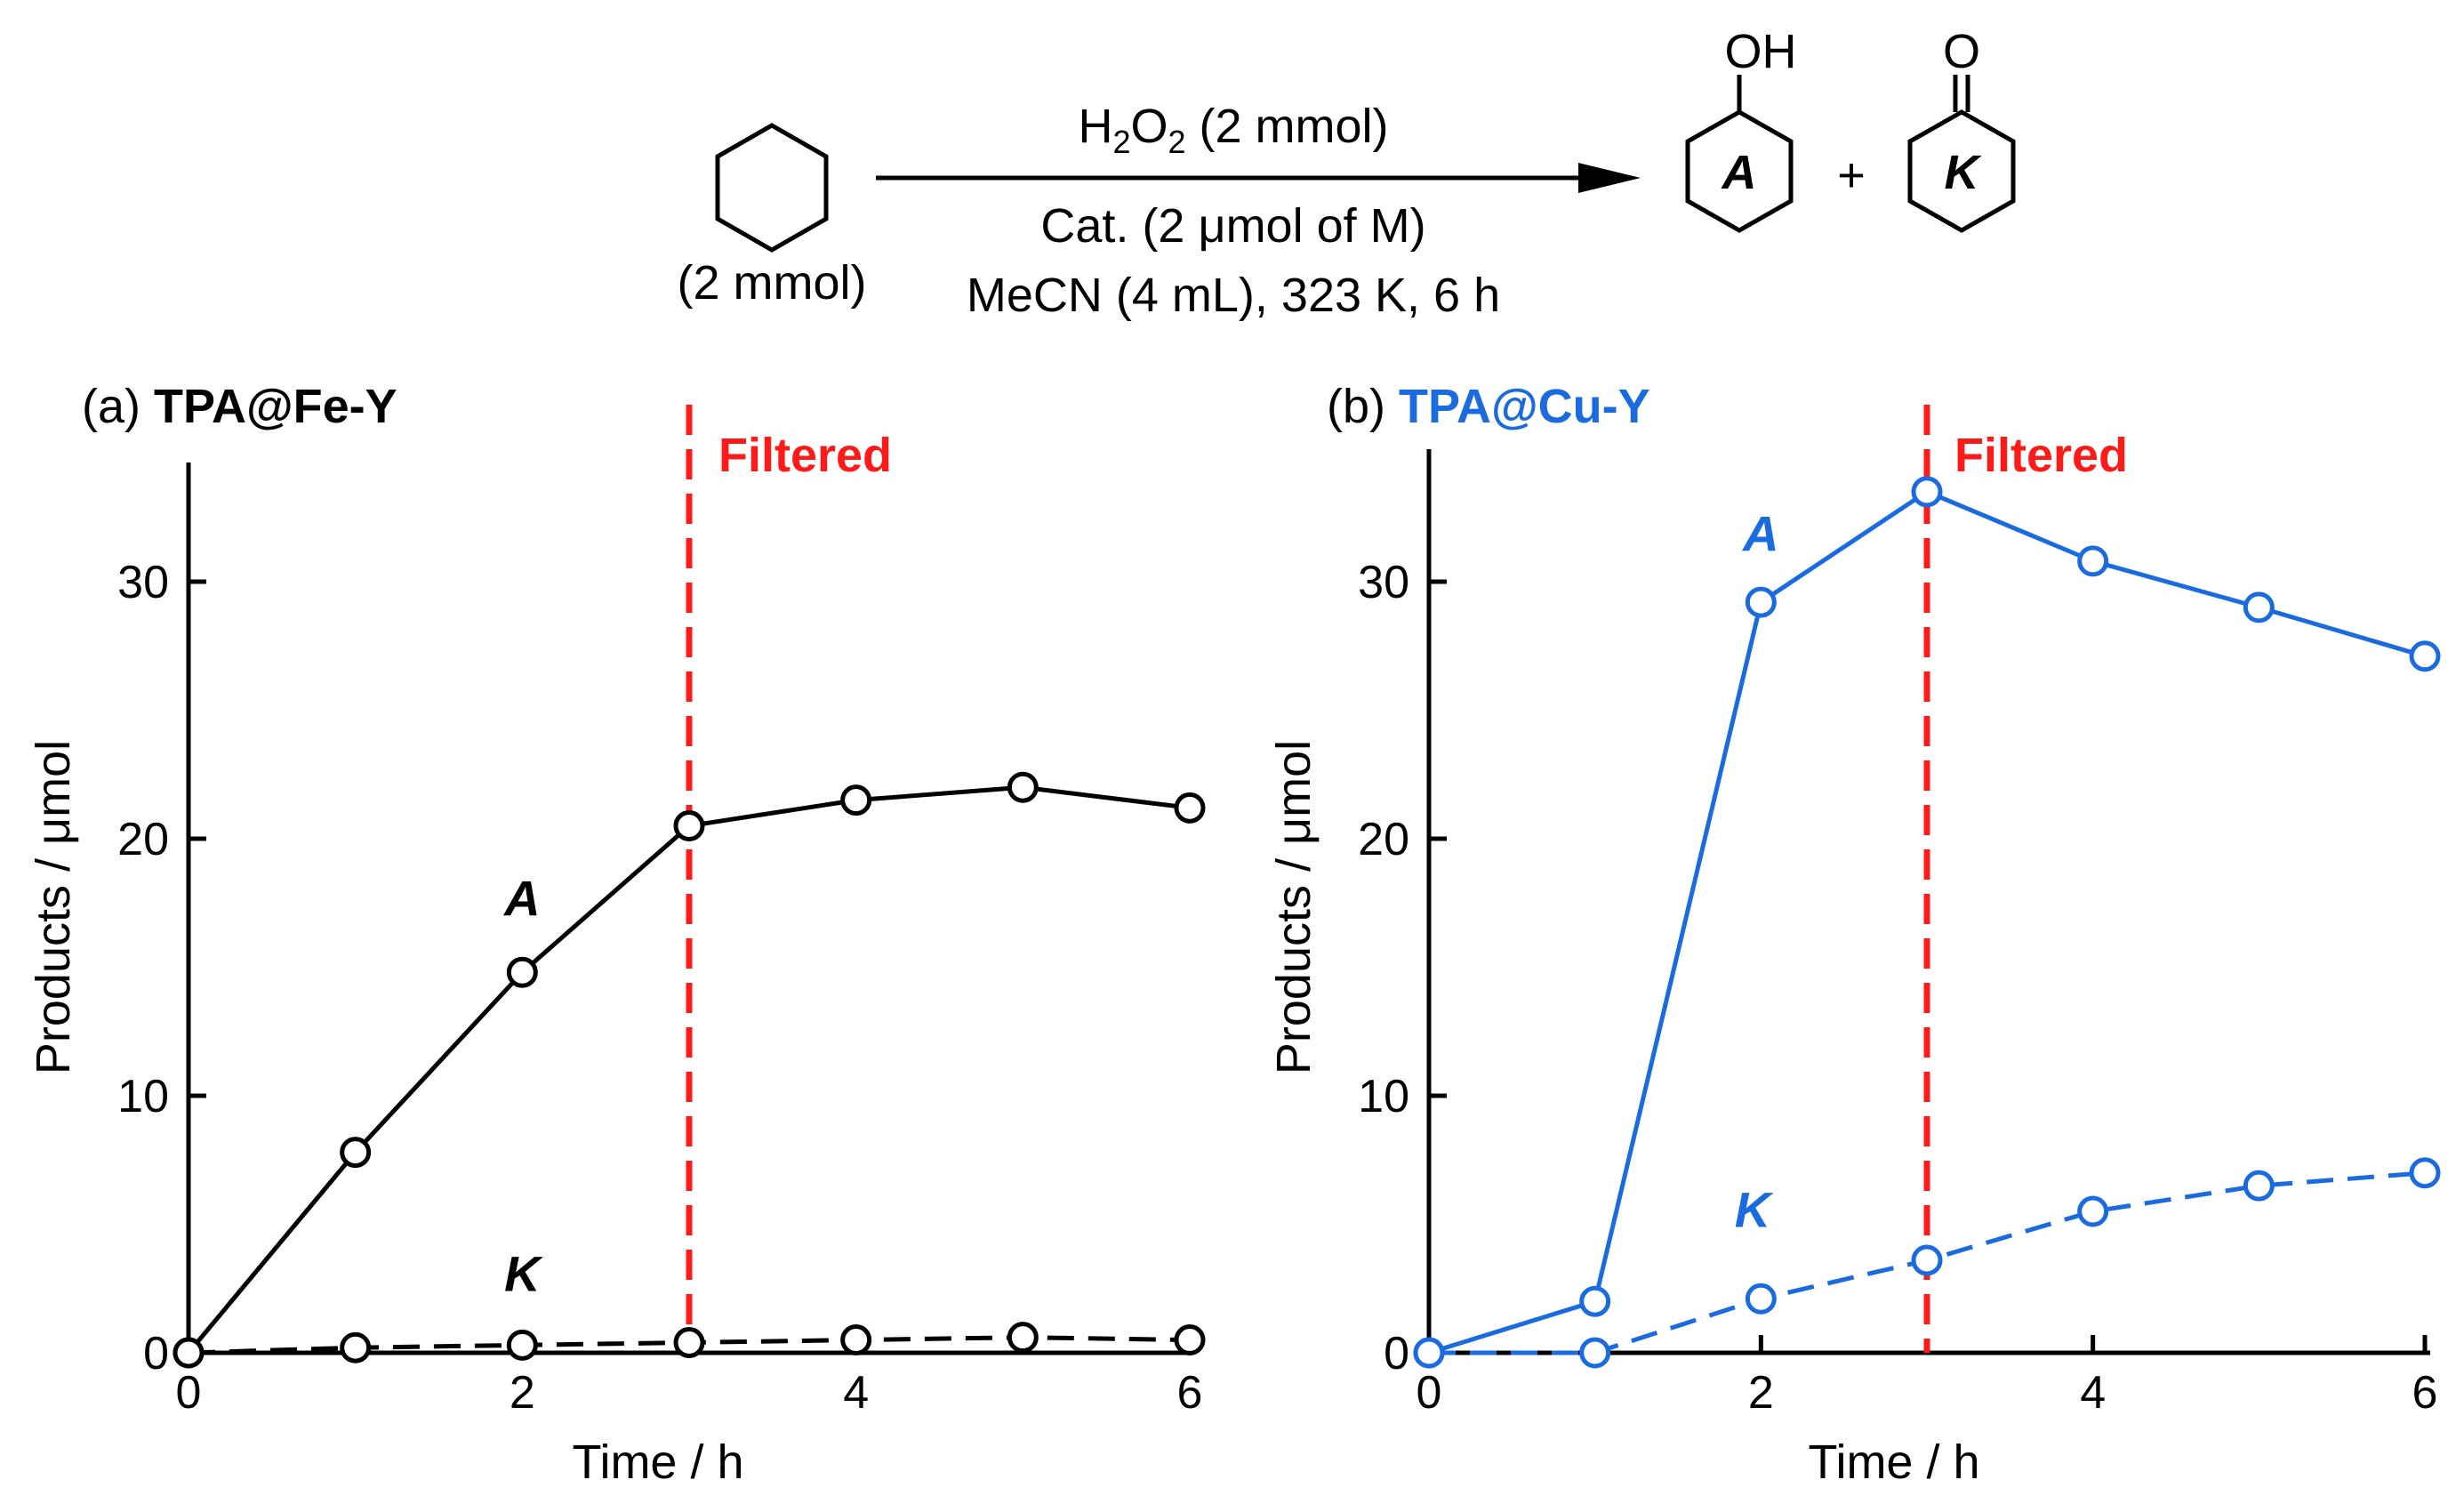 This screenshot has width=2464, height=1512. I want to click on panel-a-catalyst: TPA@Fe-Y, so click(275, 407).